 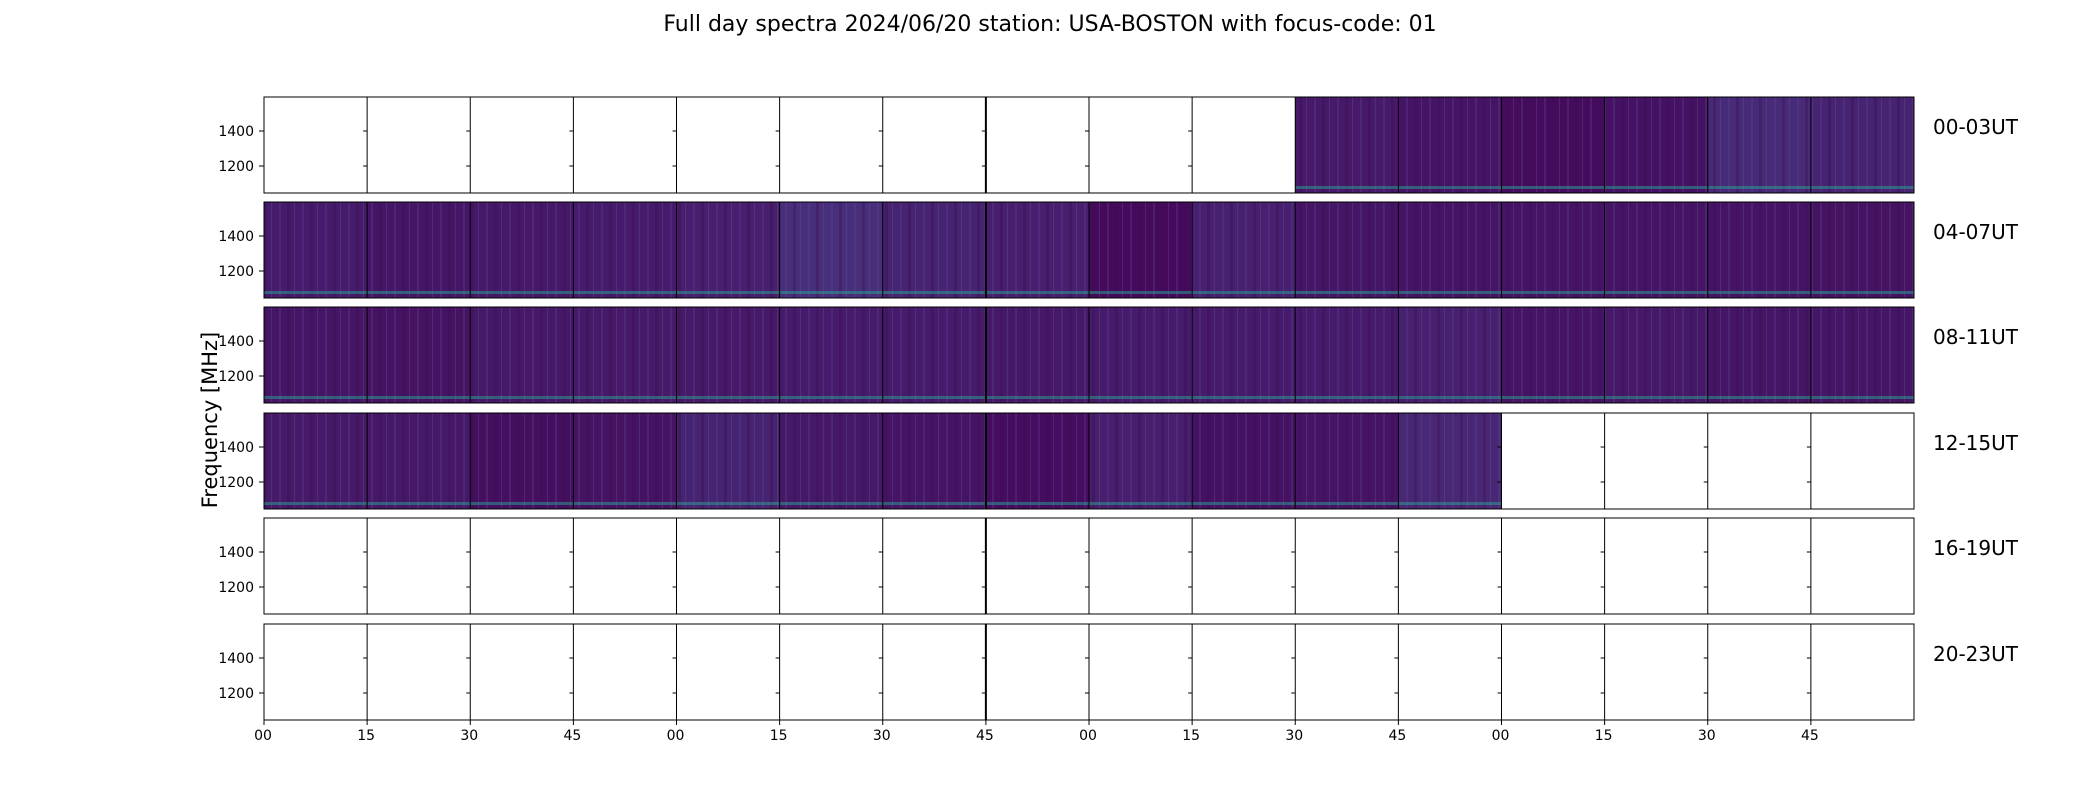 What do you see at coordinates (1707, 736) in the screenshot?
I see `x-tick-label: 30` at bounding box center [1707, 736].